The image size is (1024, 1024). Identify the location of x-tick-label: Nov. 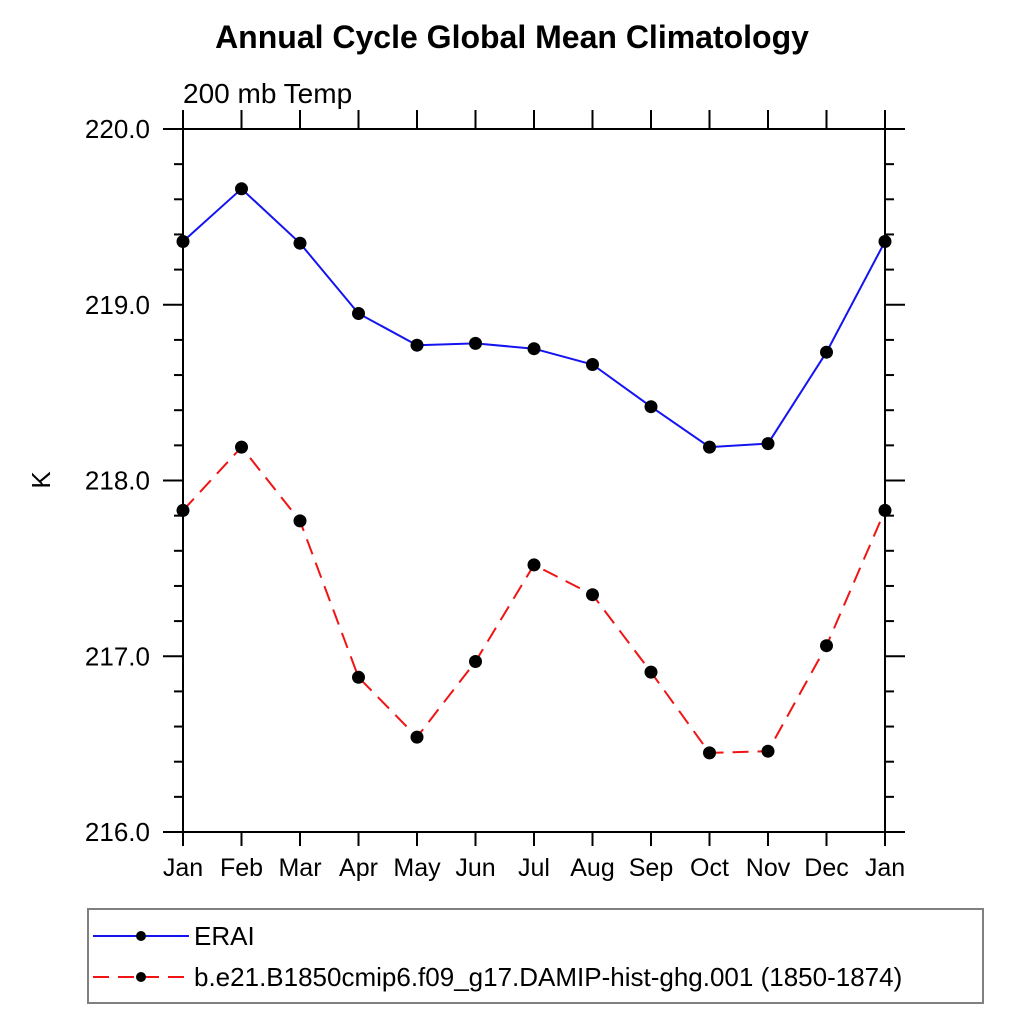
(768, 868).